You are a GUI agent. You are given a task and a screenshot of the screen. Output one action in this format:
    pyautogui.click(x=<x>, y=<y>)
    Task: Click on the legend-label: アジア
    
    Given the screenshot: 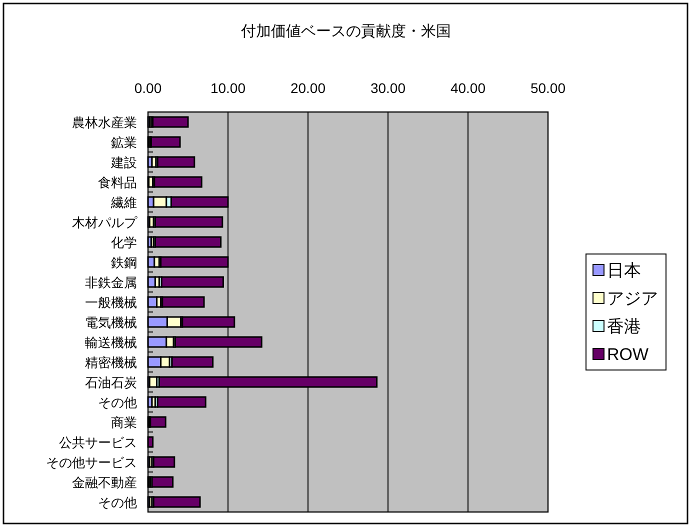 What is the action you would take?
    pyautogui.click(x=632, y=298)
    